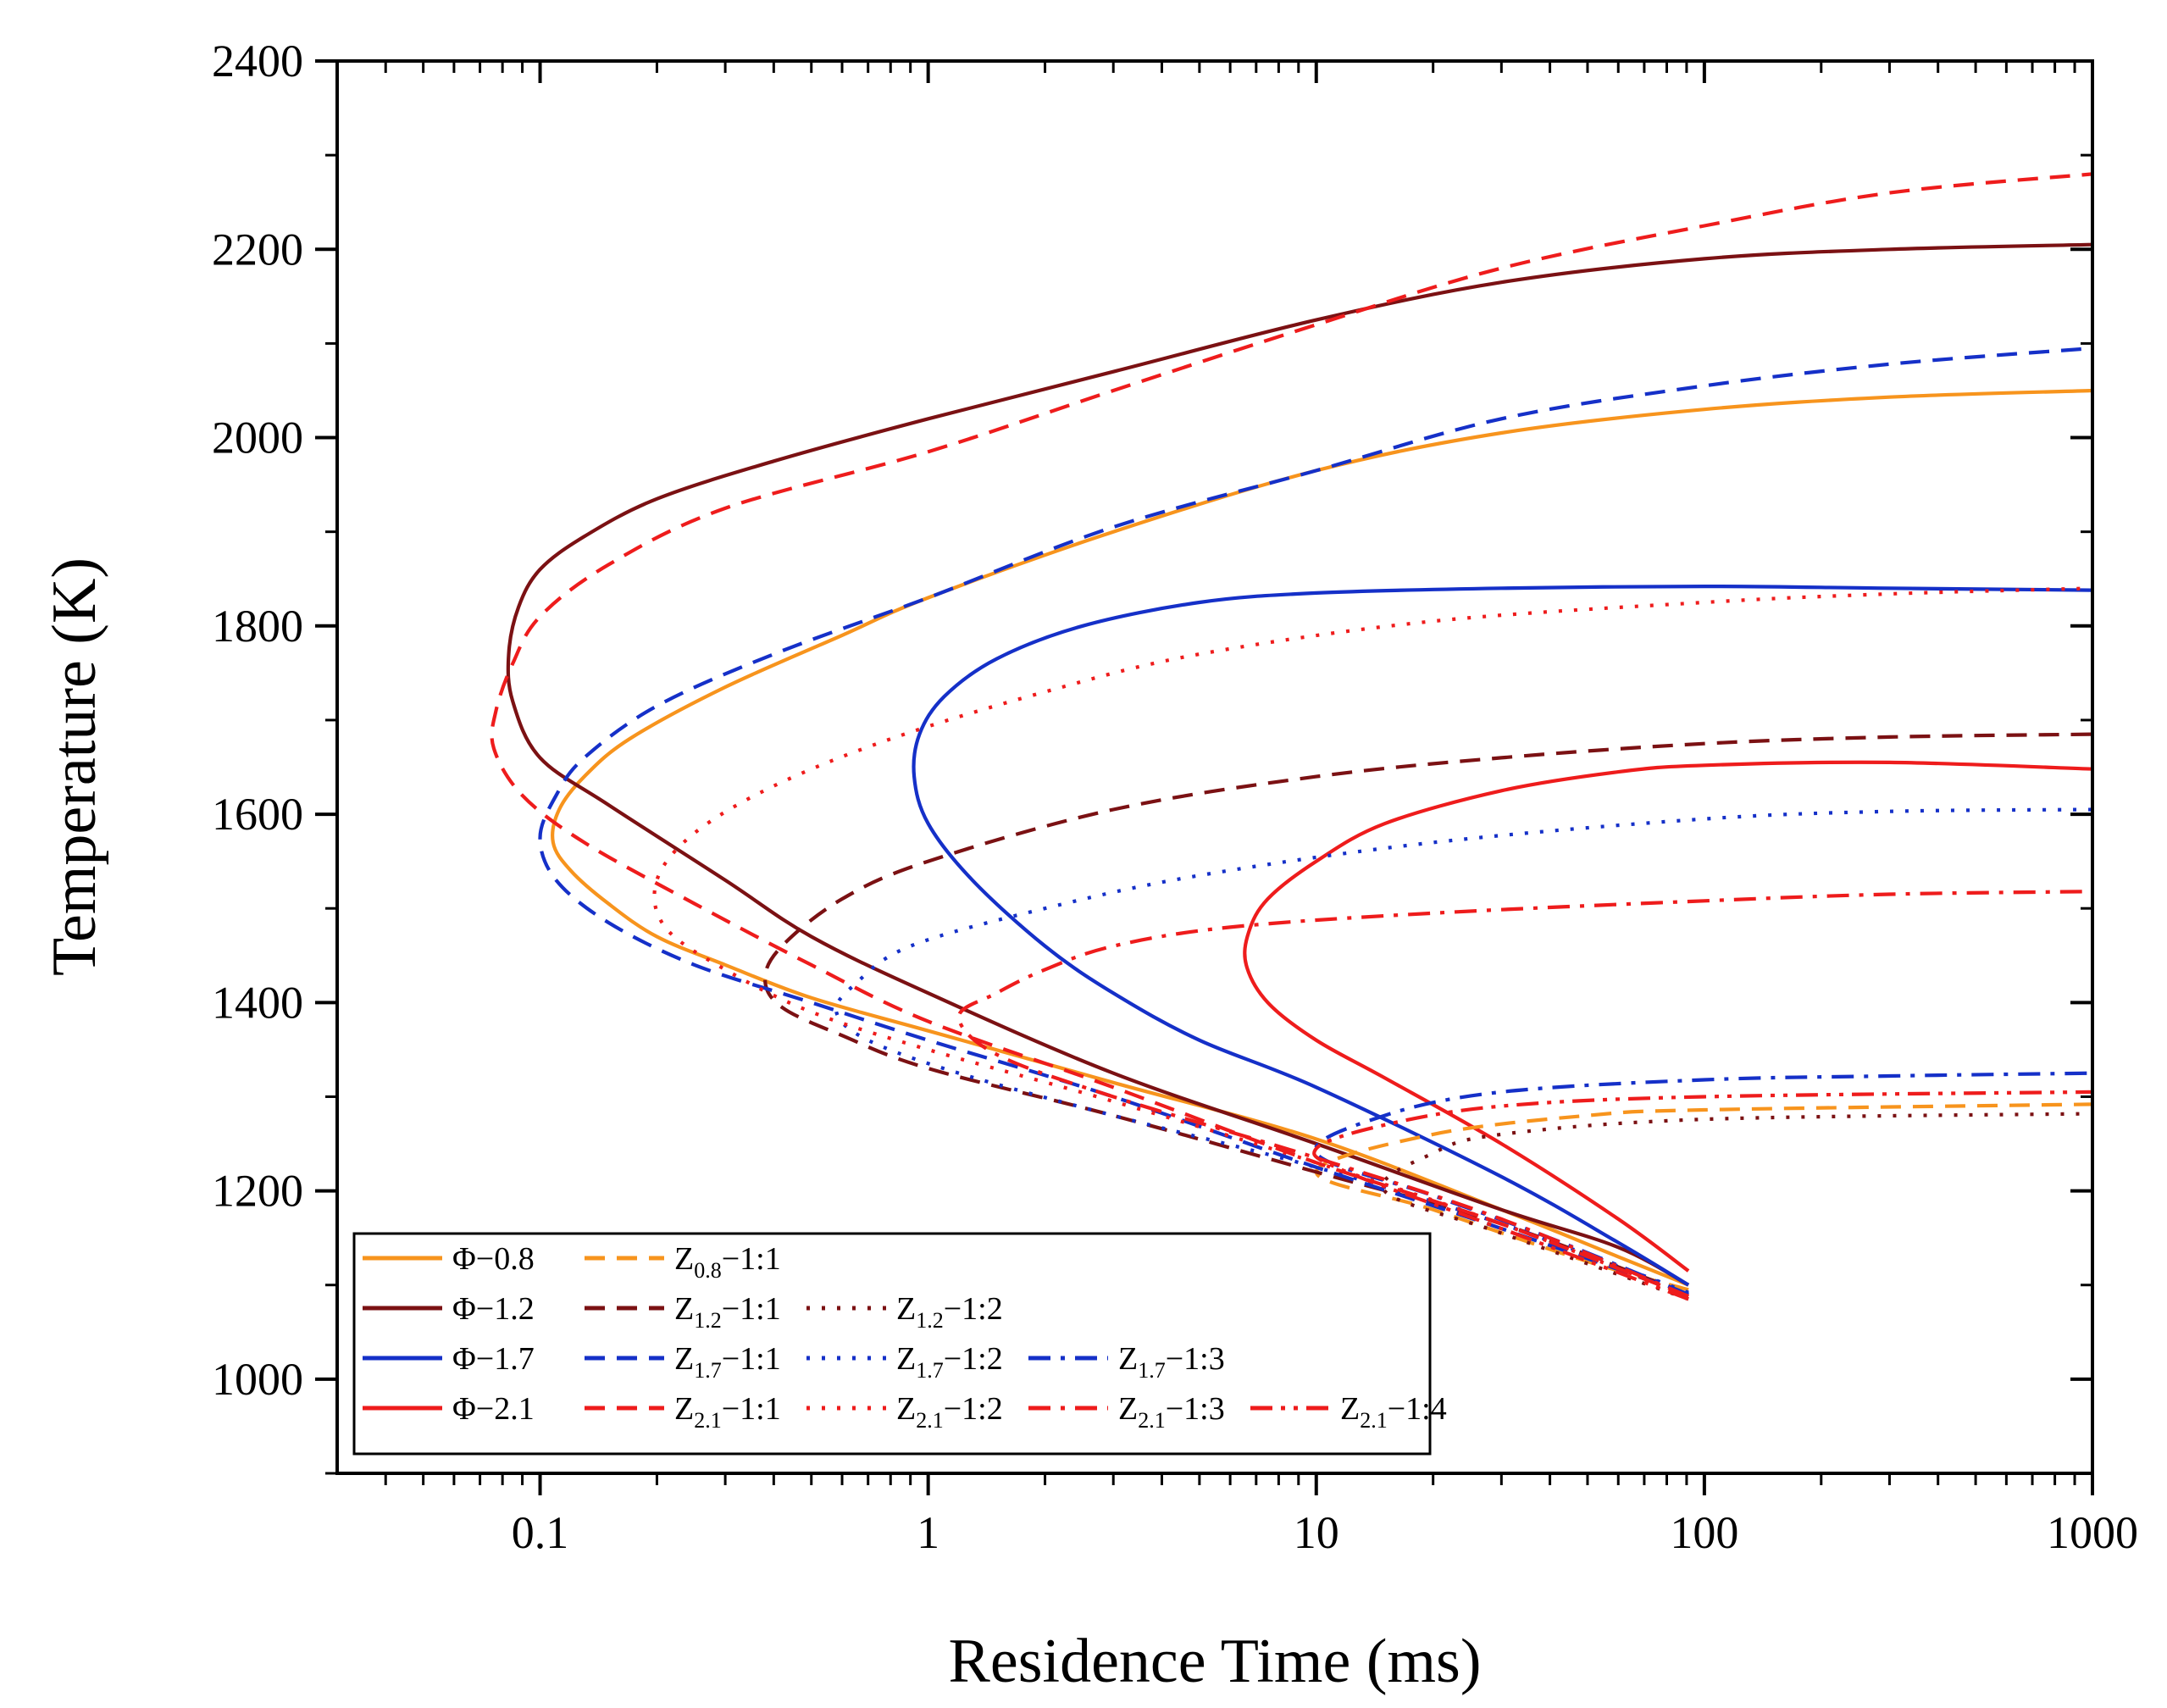 The image size is (2167, 1708). What do you see at coordinates (1171, 1412) in the screenshot?
I see `legend-label-z-2-1-1-3: Z2.1−1:3` at bounding box center [1171, 1412].